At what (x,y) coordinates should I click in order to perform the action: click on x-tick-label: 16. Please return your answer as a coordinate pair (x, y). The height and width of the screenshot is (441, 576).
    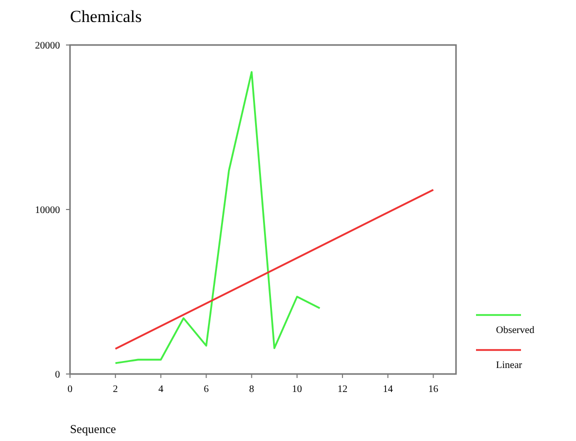
    Looking at the image, I should click on (433, 389).